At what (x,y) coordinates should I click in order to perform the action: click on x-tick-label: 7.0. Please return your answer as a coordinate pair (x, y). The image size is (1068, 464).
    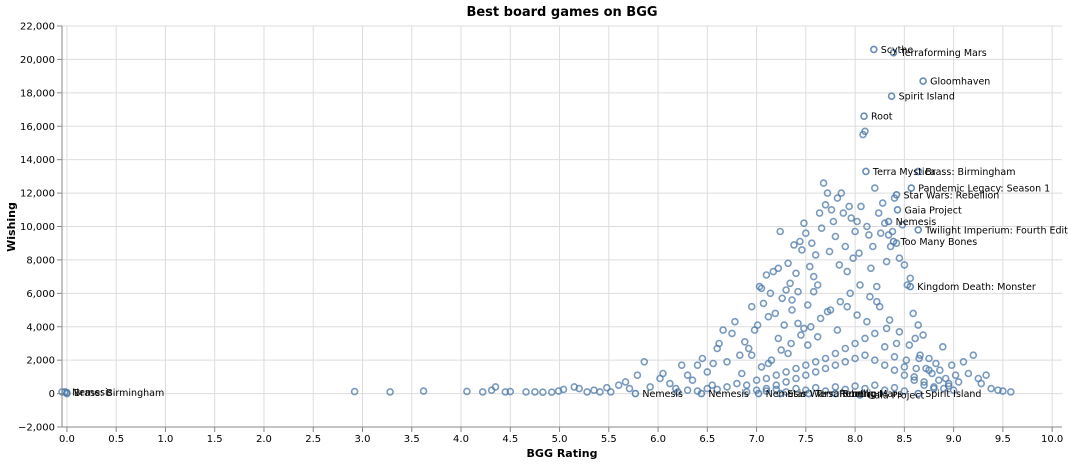
    Looking at the image, I should click on (757, 439).